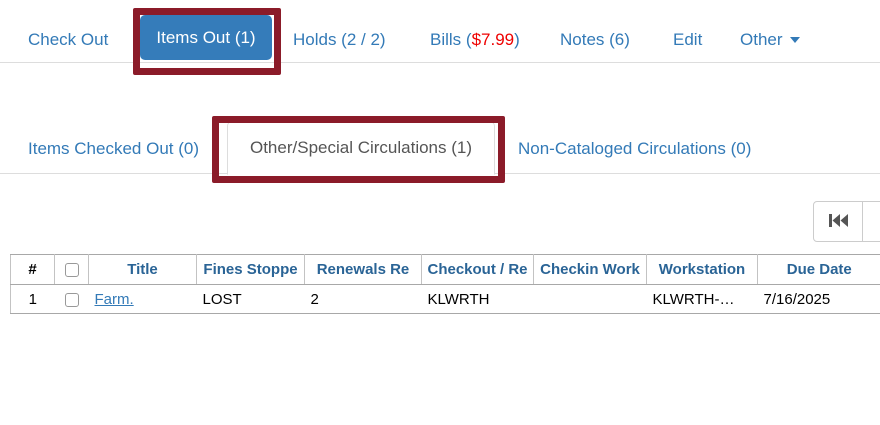 This screenshot has width=880, height=425. Describe the element at coordinates (818, 269) in the screenshot. I see `column-header-due-date: Due Date` at that location.